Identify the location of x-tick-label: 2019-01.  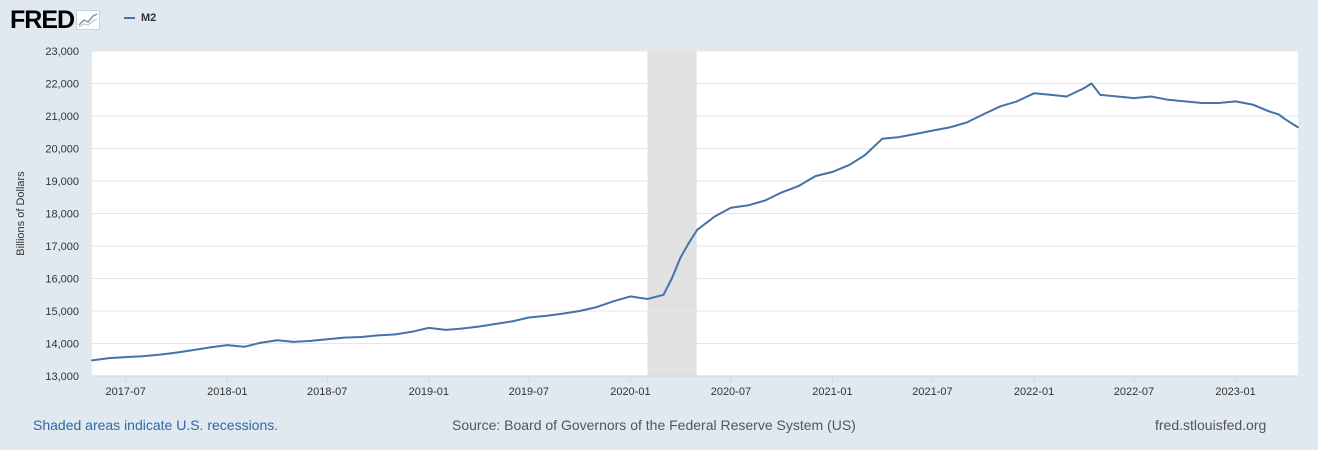
(429, 392).